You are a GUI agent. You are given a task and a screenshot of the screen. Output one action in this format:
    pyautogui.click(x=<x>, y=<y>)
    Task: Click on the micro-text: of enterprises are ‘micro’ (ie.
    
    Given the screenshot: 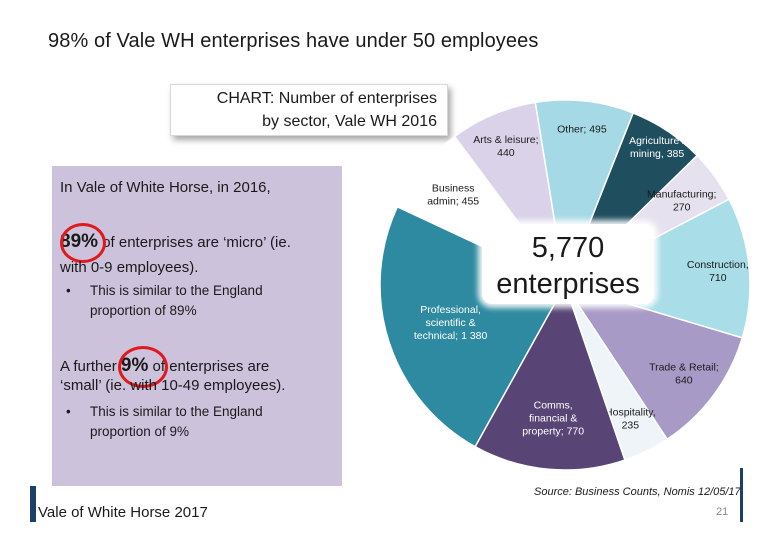 What is the action you would take?
    pyautogui.click(x=194, y=242)
    